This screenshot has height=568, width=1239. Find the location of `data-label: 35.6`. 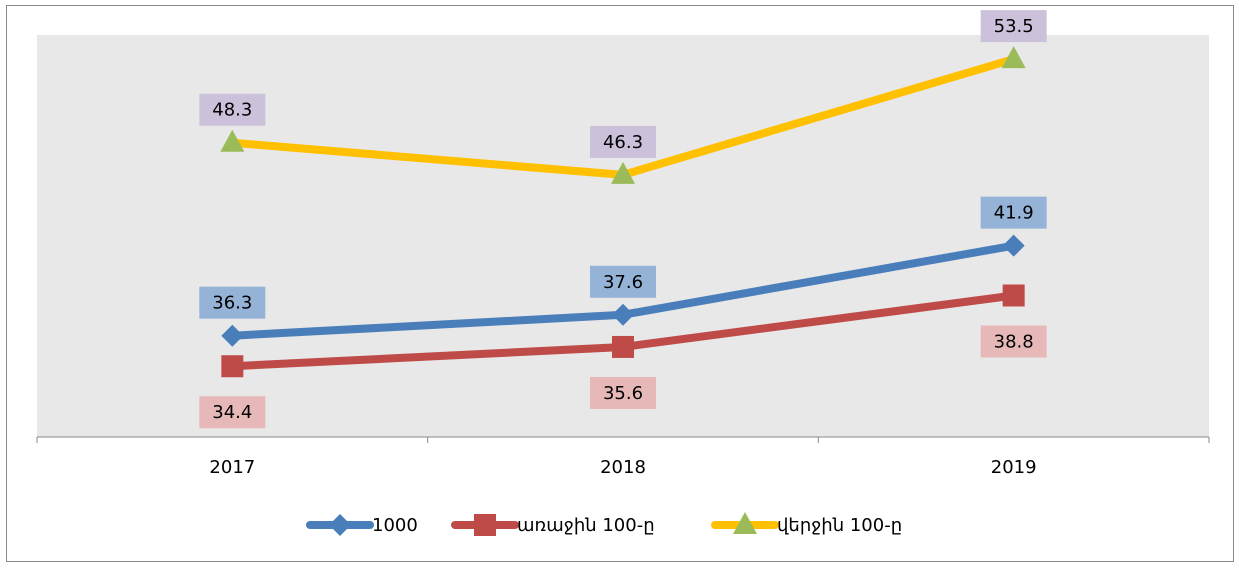

data-label: 35.6 is located at coordinates (623, 393).